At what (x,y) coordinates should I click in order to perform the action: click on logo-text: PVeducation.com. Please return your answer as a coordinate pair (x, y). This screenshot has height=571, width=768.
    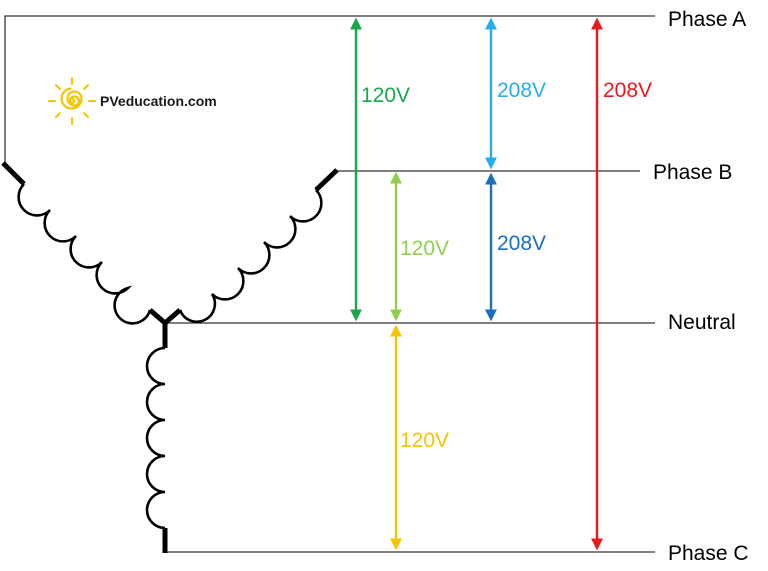
    Looking at the image, I should click on (158, 101).